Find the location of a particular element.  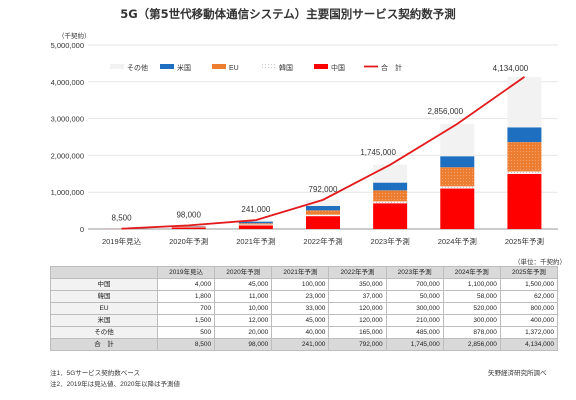

table-row-label: 中国 is located at coordinates (104, 284).